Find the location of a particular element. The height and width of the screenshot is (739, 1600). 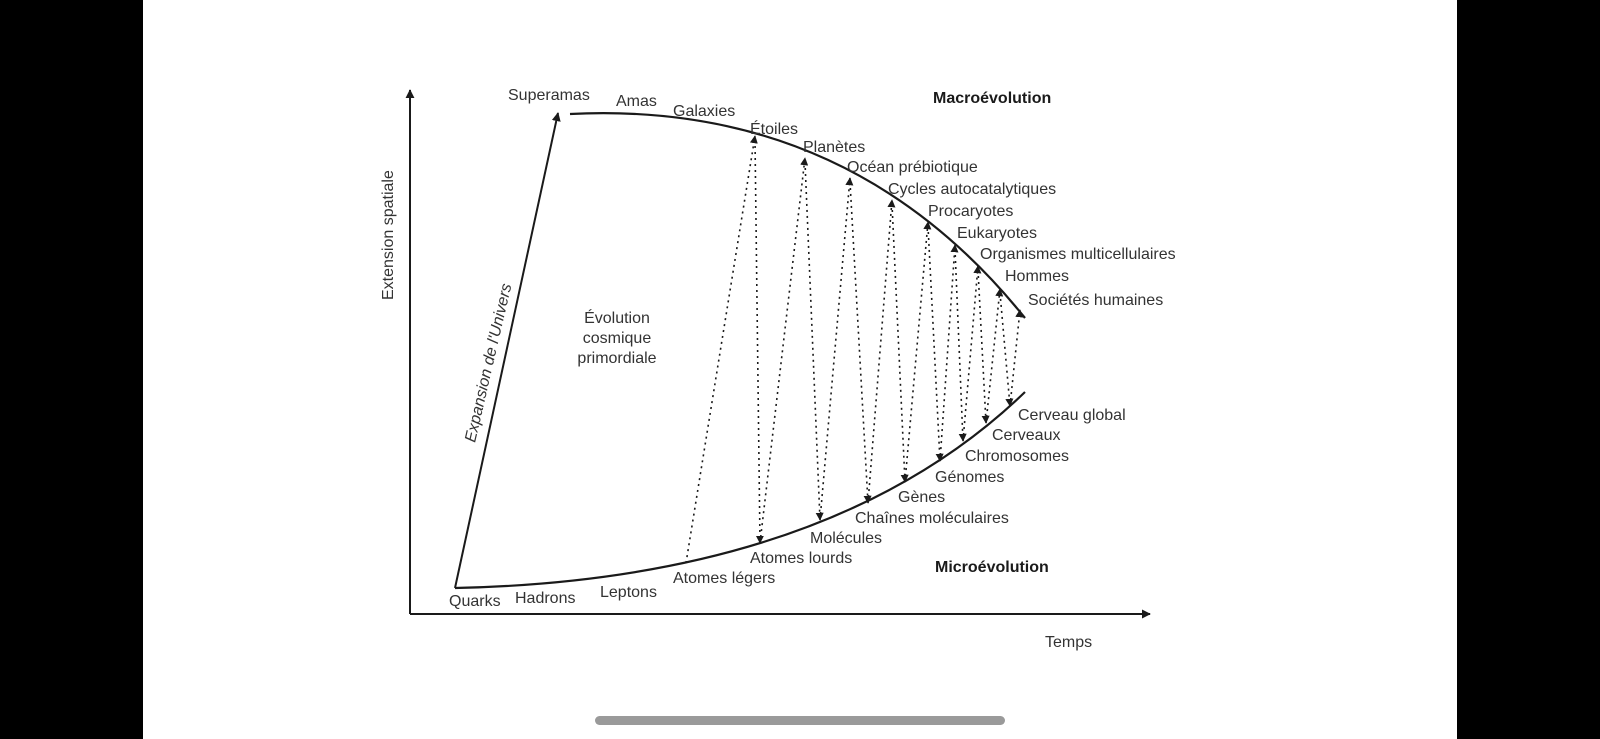

lower-label: Cerveaux is located at coordinates (1026, 435).